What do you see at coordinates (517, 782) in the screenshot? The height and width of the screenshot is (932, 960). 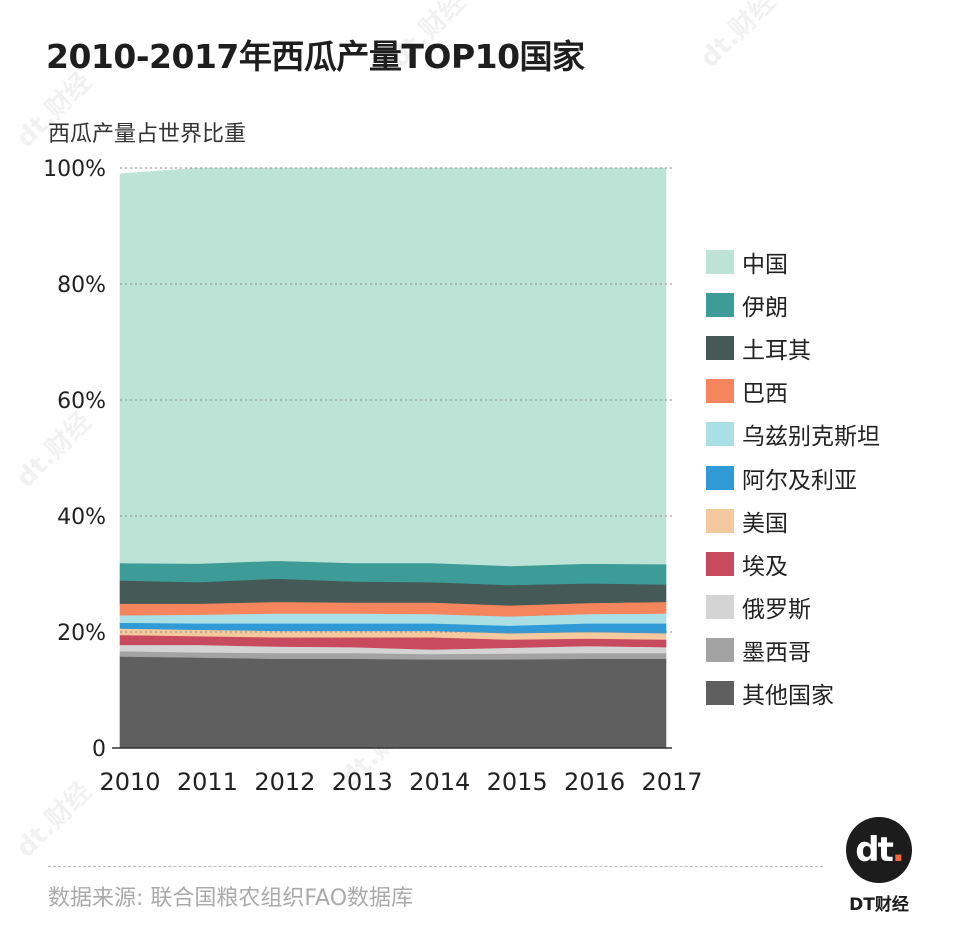 I see `x-tick-label: 2015` at bounding box center [517, 782].